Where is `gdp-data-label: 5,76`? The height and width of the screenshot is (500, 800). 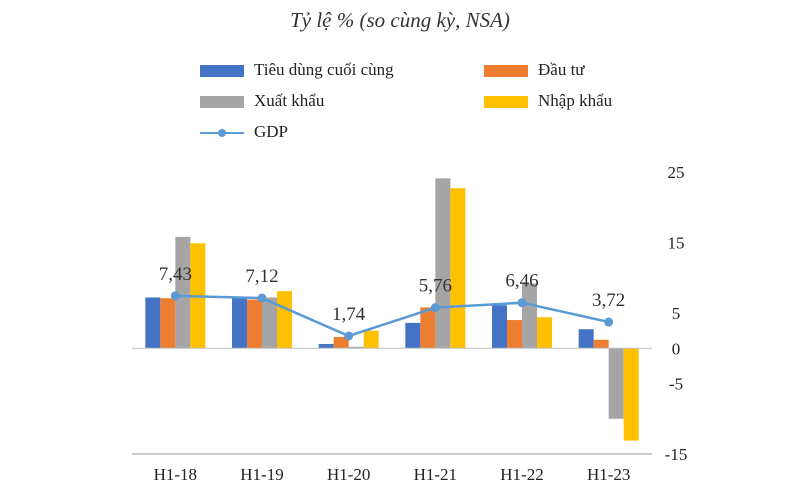 gdp-data-label: 5,76 is located at coordinates (435, 286).